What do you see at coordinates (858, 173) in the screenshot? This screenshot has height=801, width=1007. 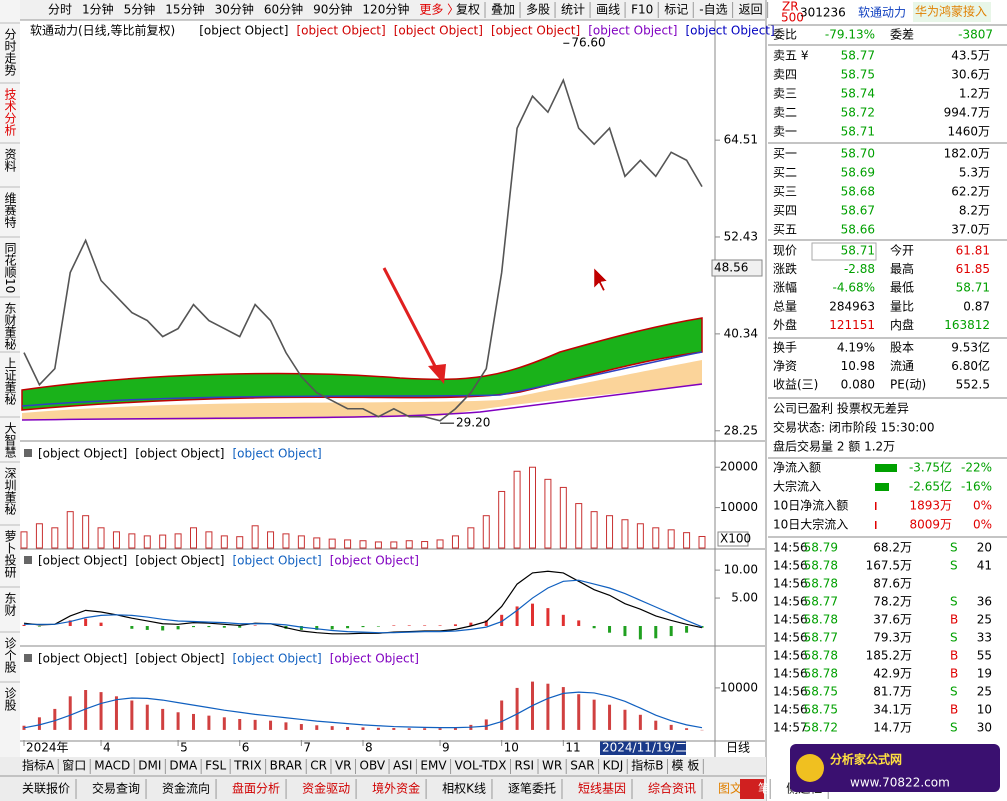 I see `book-price: 58.69` at bounding box center [858, 173].